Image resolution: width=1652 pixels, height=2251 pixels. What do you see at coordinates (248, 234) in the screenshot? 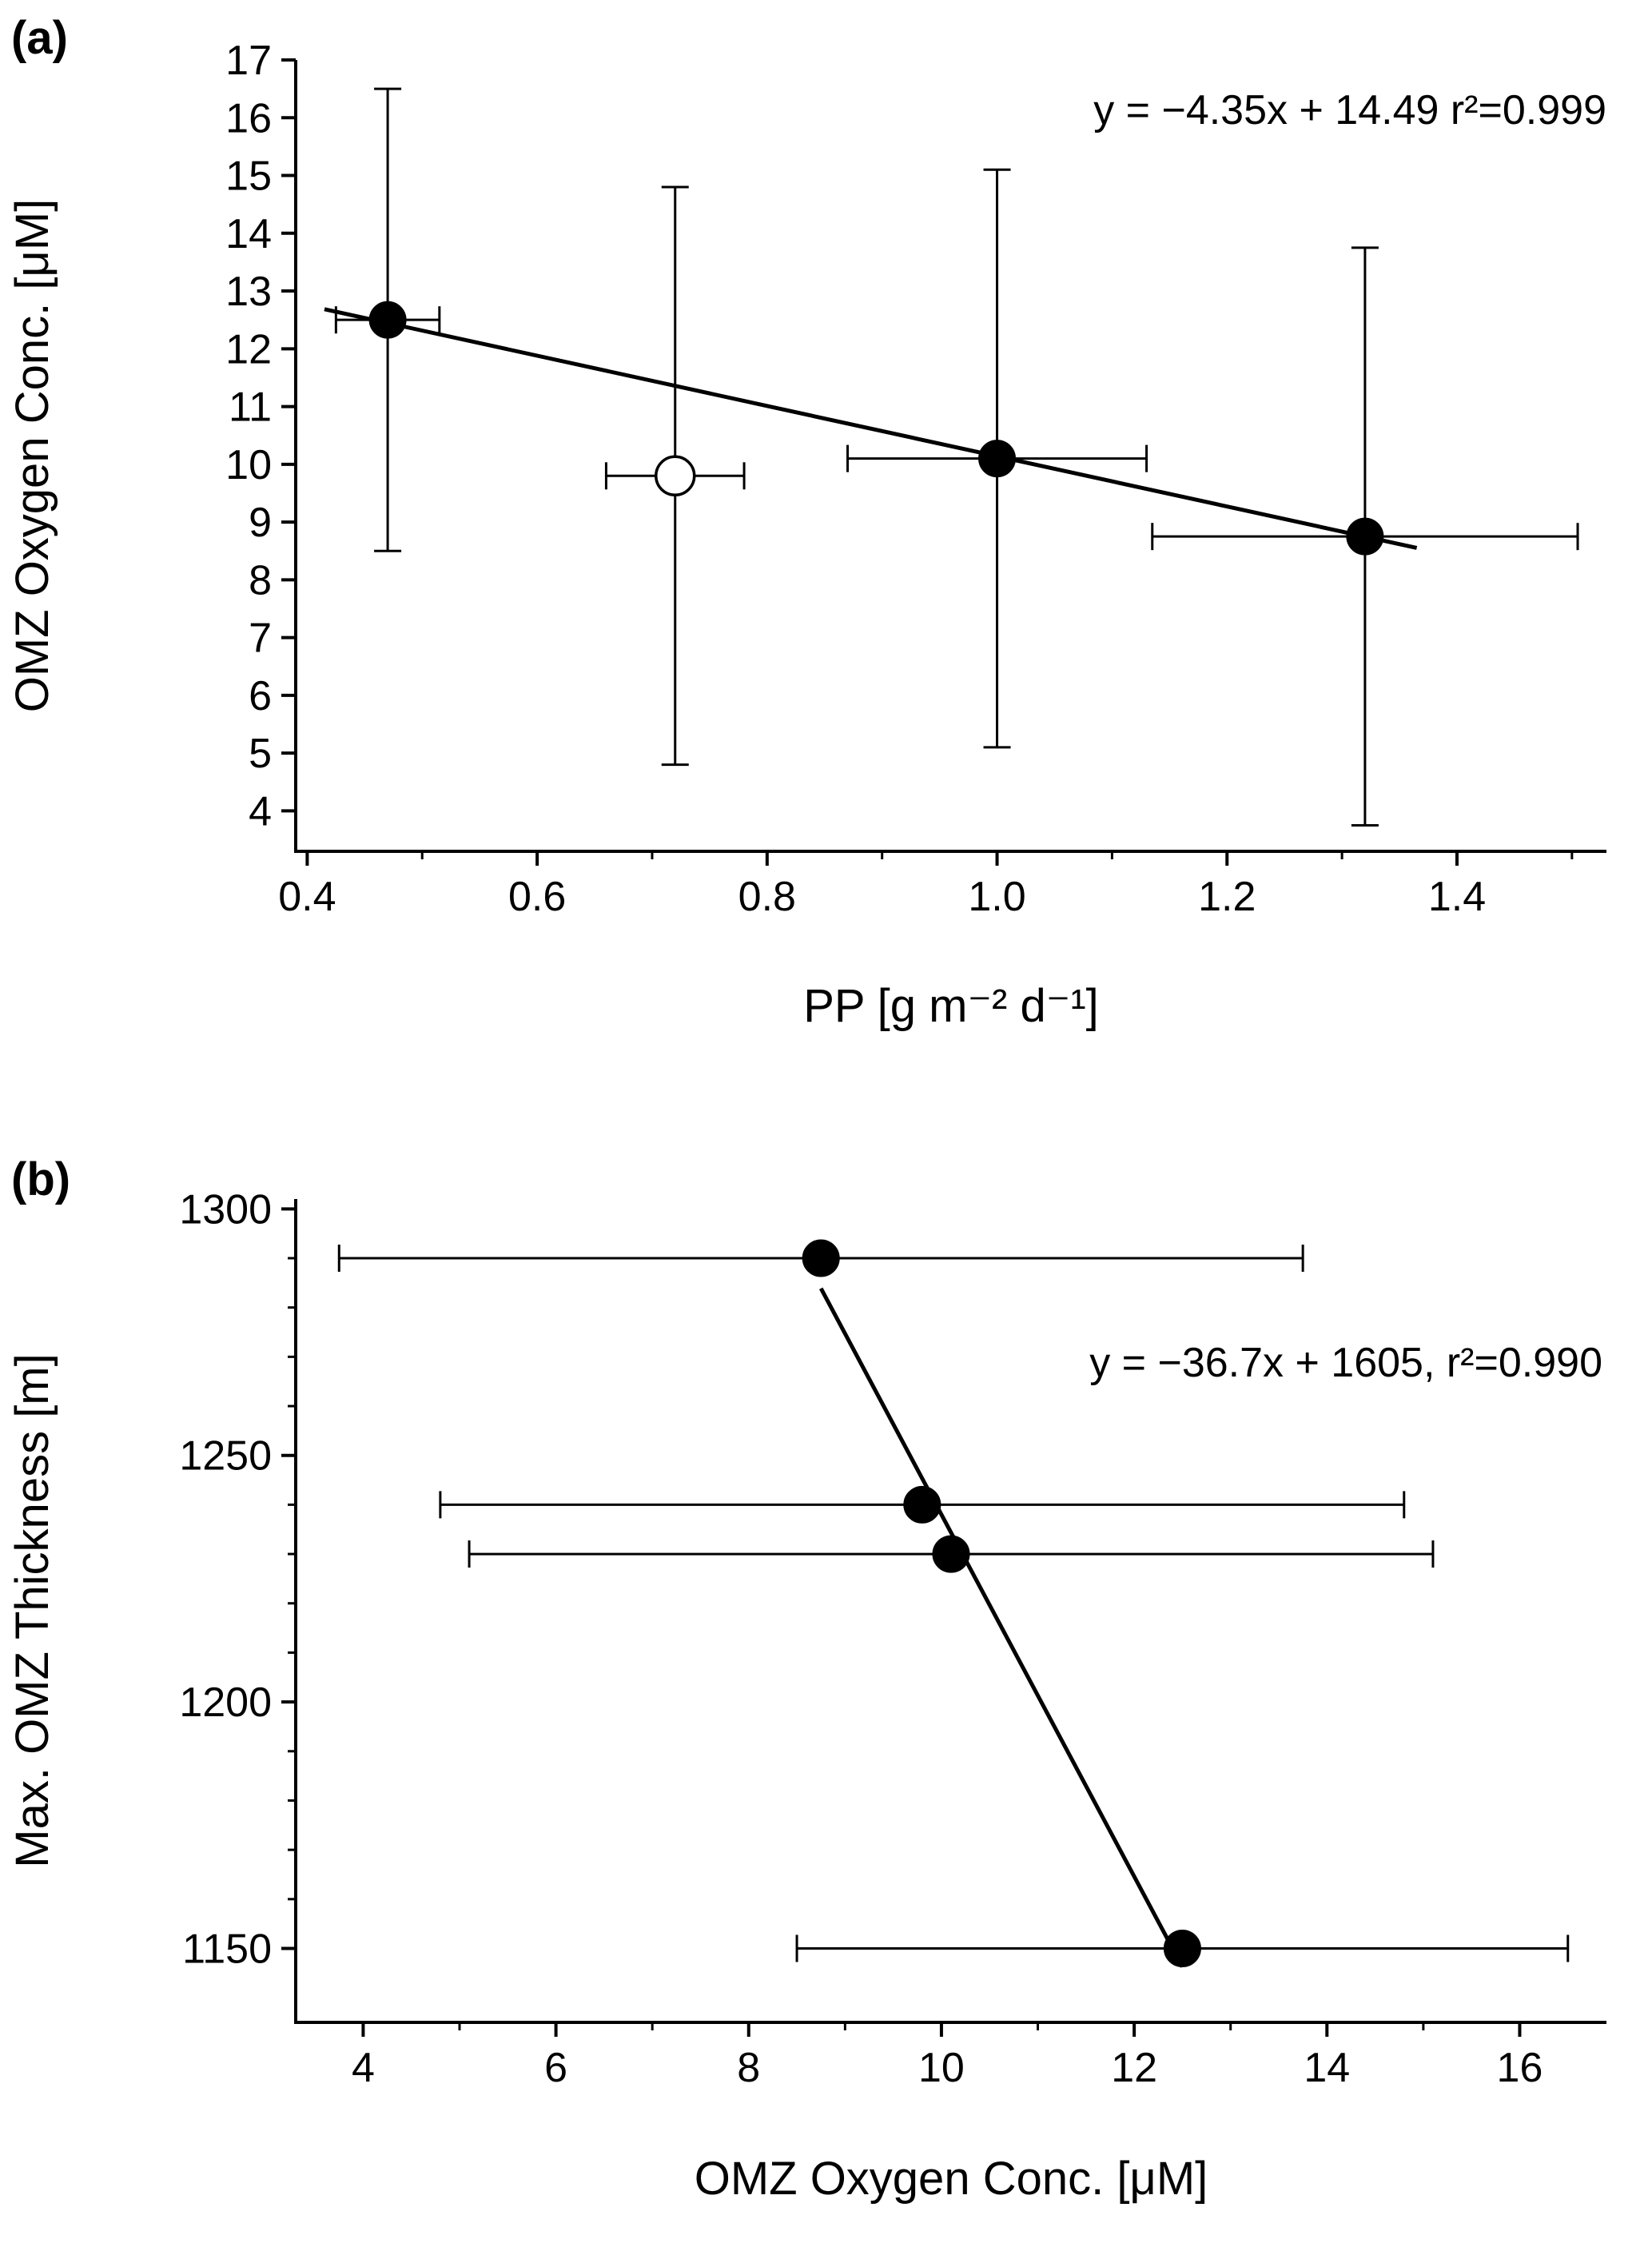
I see `y-tick-label: 14` at bounding box center [248, 234].